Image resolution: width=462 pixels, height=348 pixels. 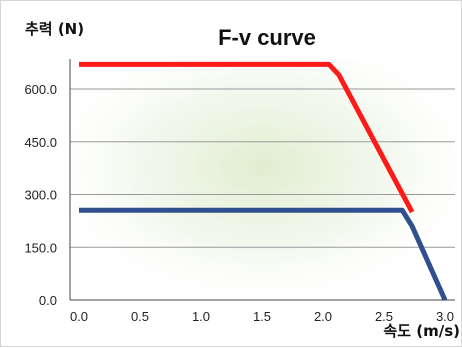 I want to click on x-axis-title: 속도 (m/s), so click(x=421, y=331).